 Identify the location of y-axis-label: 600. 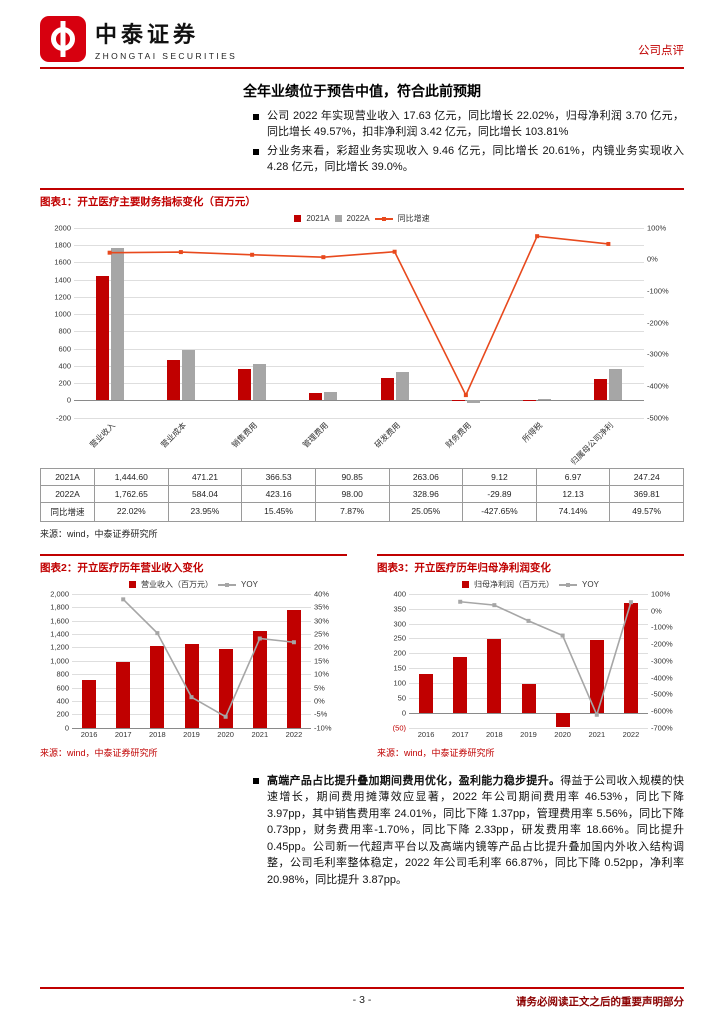
(64, 349).